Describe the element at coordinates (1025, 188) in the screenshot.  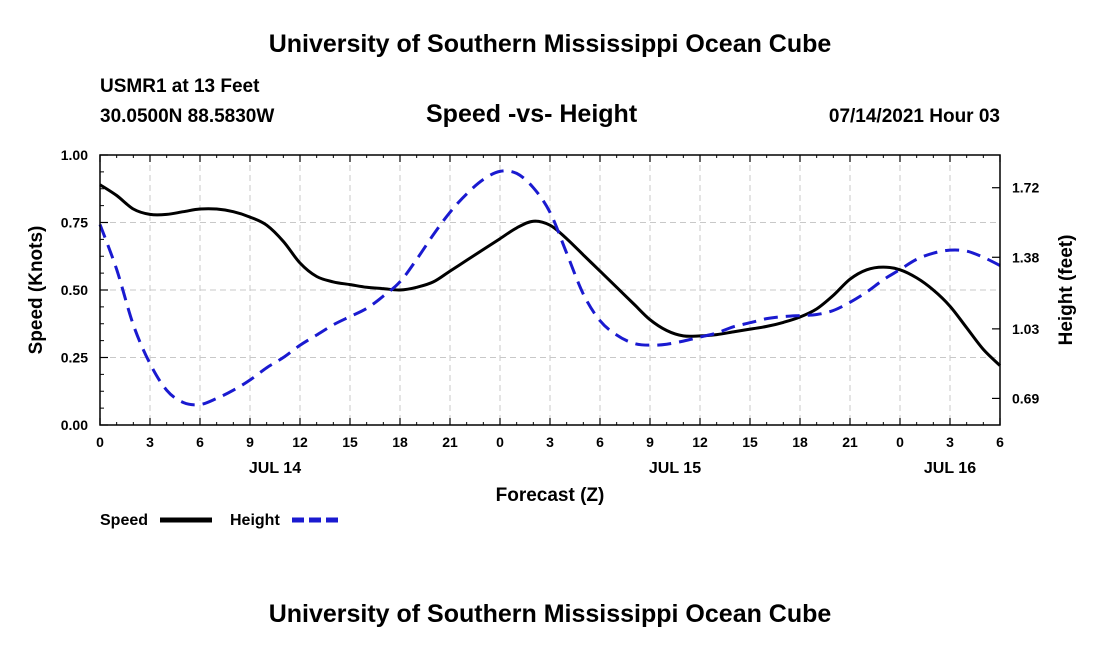
I see `y2-tick-label: 1.72` at that location.